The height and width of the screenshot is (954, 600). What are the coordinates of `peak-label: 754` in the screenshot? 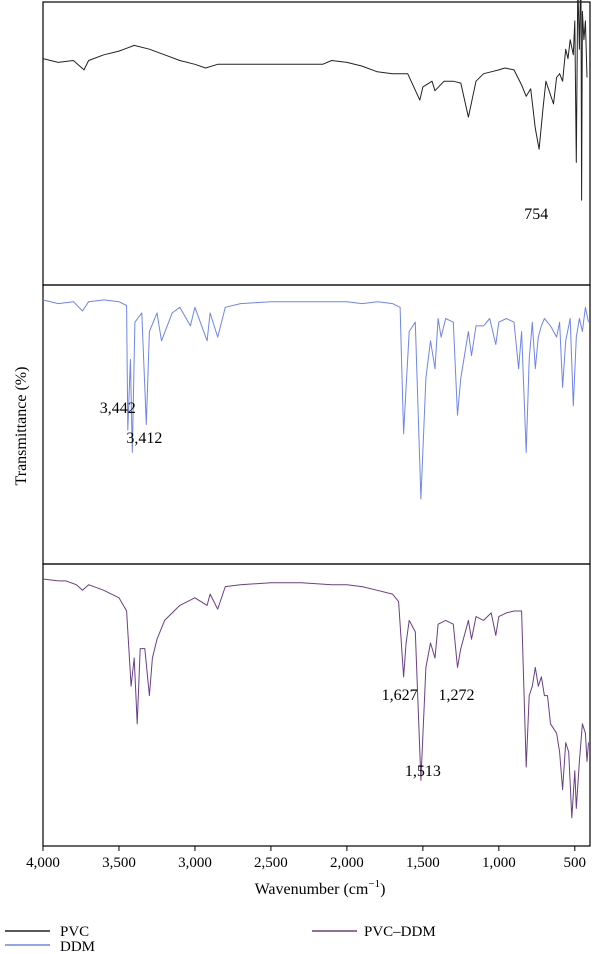 It's located at (536, 214).